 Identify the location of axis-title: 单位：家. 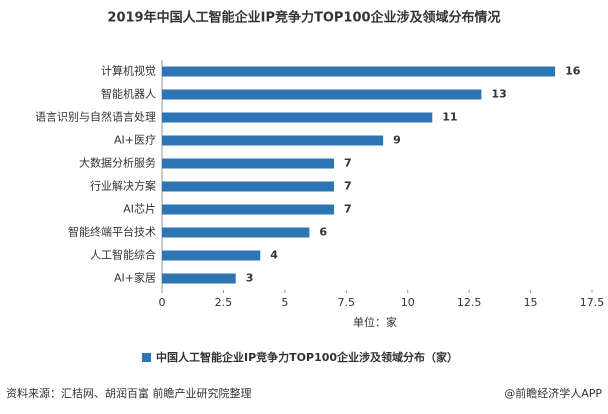
(375, 322).